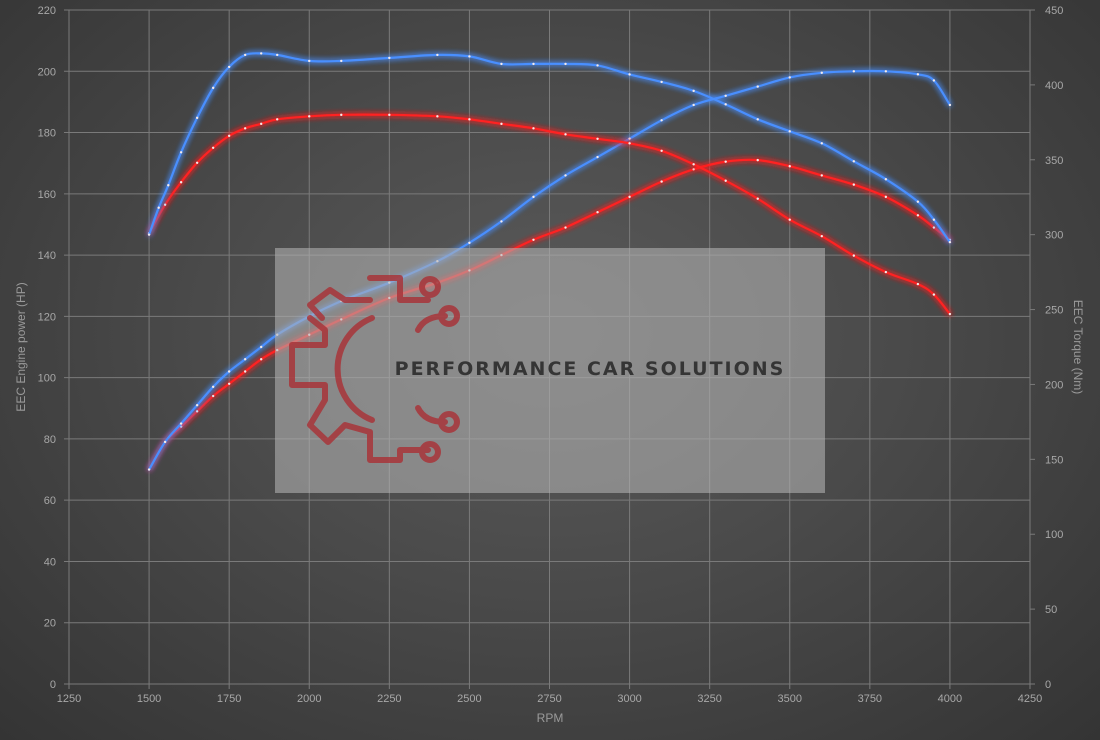  I want to click on x-tick-label: 4250, so click(1030, 699).